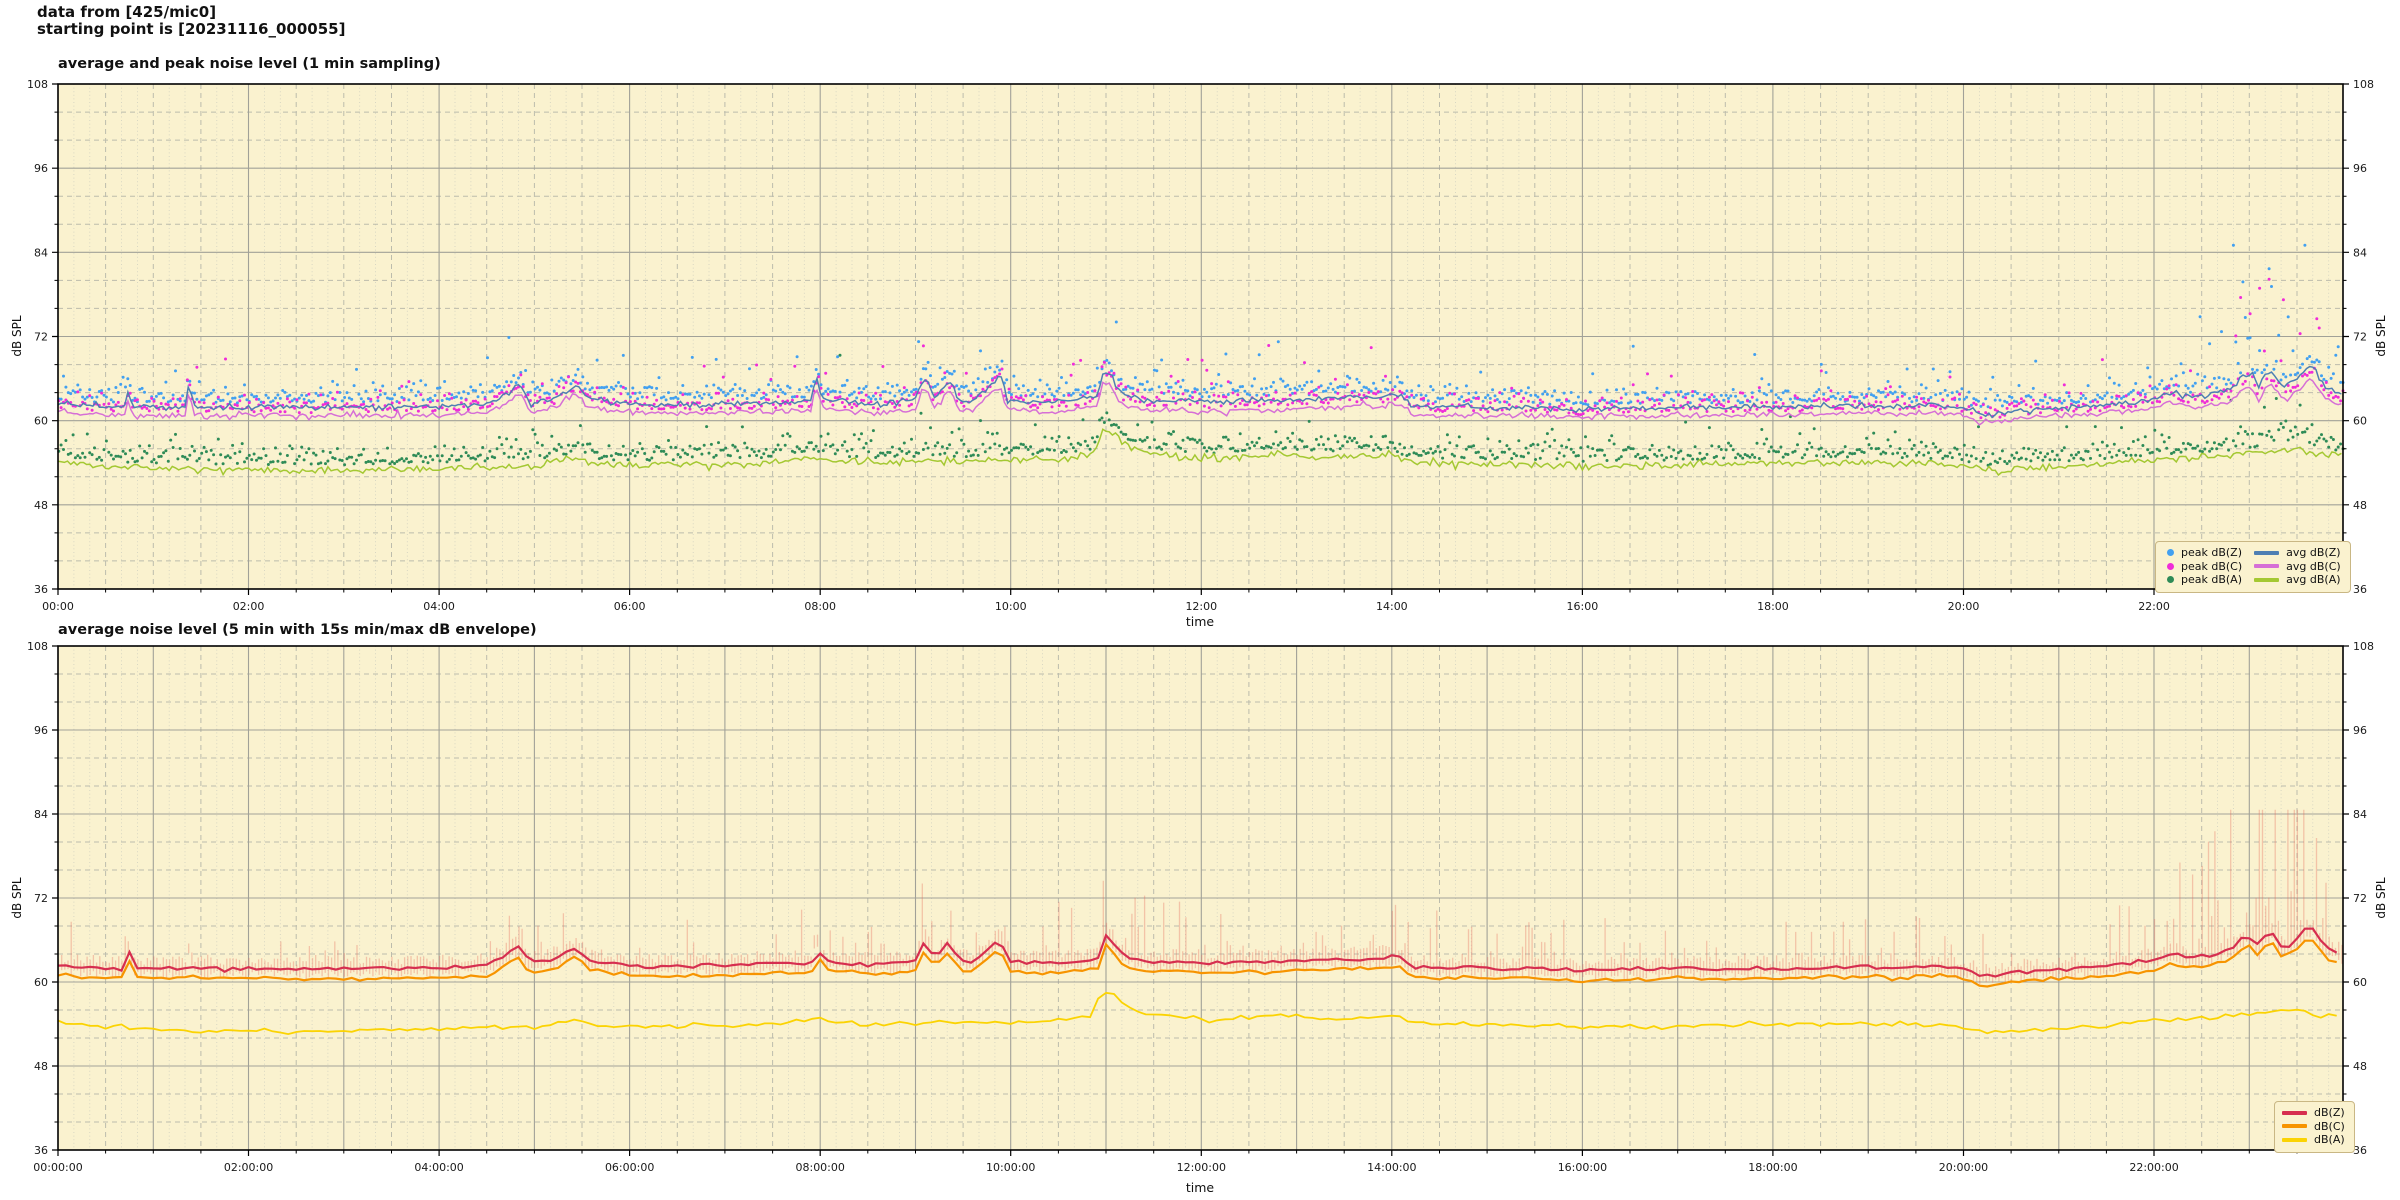 Image resolution: width=2400 pixels, height=1200 pixels. I want to click on legend-label: dB(A), so click(2329, 1139).